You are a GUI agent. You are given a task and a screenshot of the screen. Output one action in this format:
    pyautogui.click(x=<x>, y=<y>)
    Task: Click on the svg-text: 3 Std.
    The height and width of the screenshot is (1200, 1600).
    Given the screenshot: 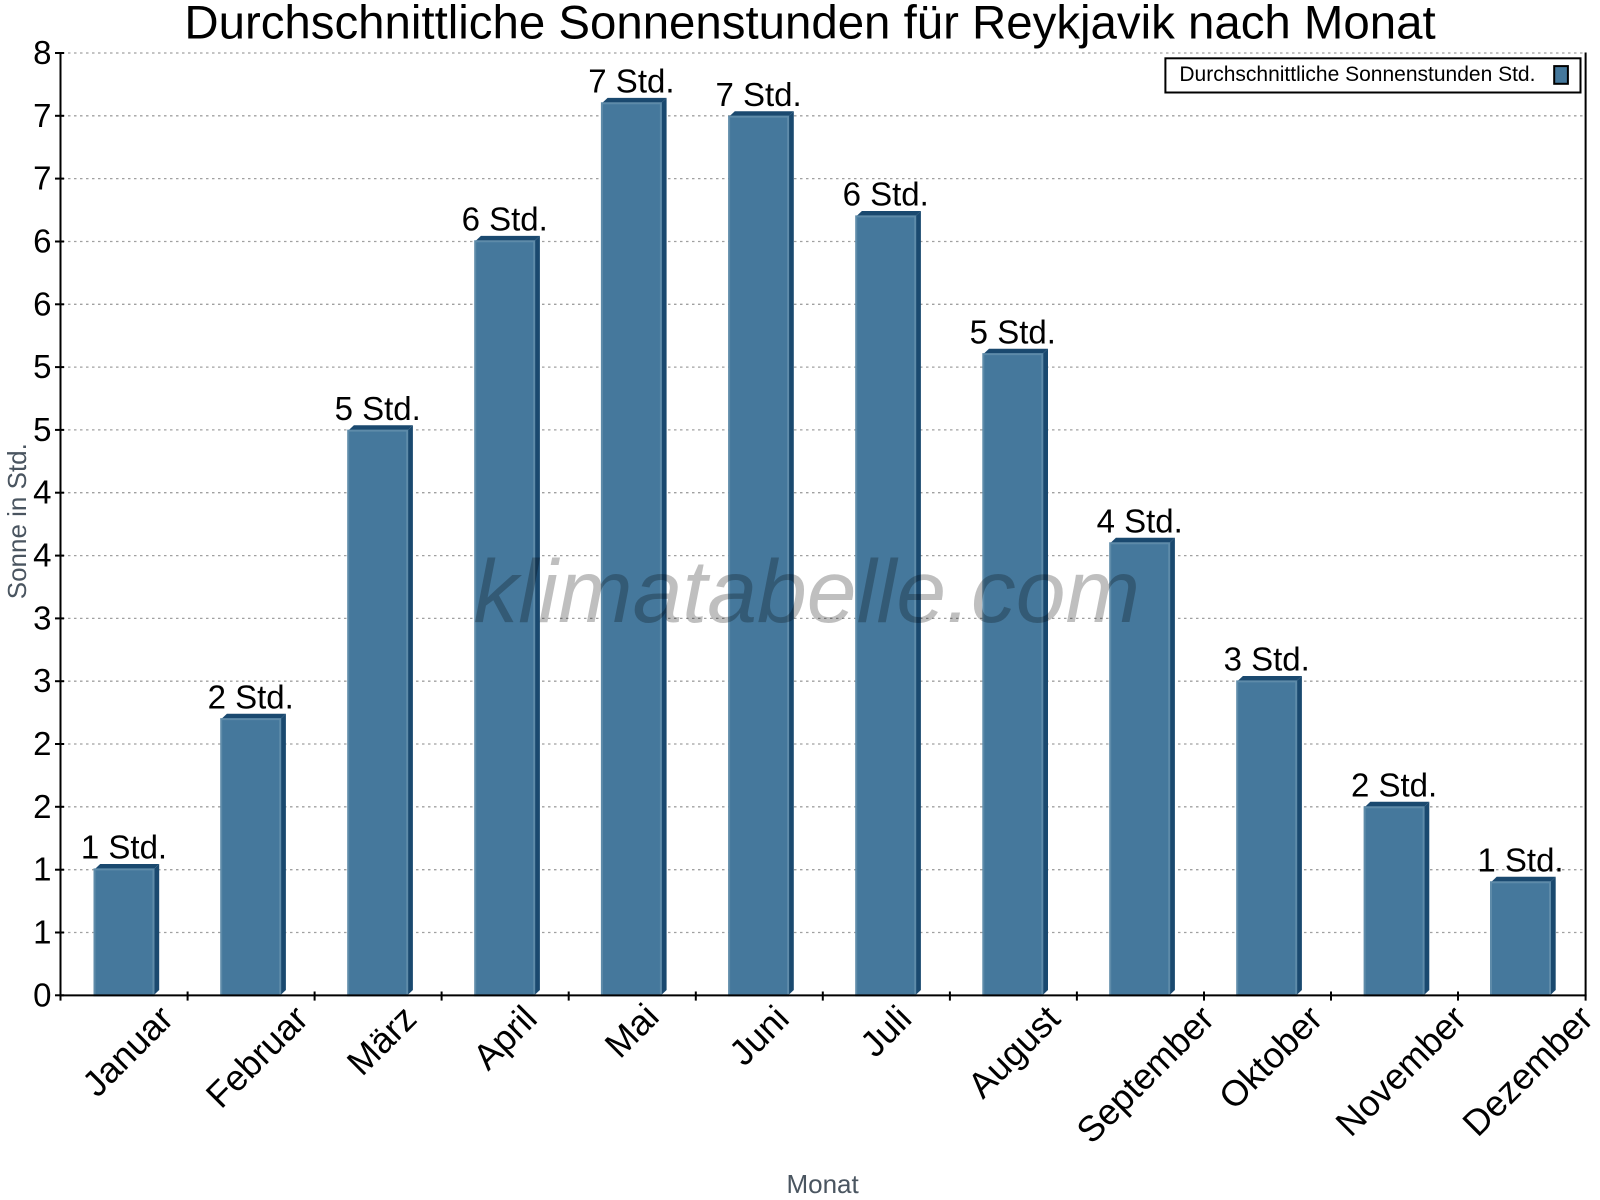 What is the action you would take?
    pyautogui.click(x=1267, y=659)
    